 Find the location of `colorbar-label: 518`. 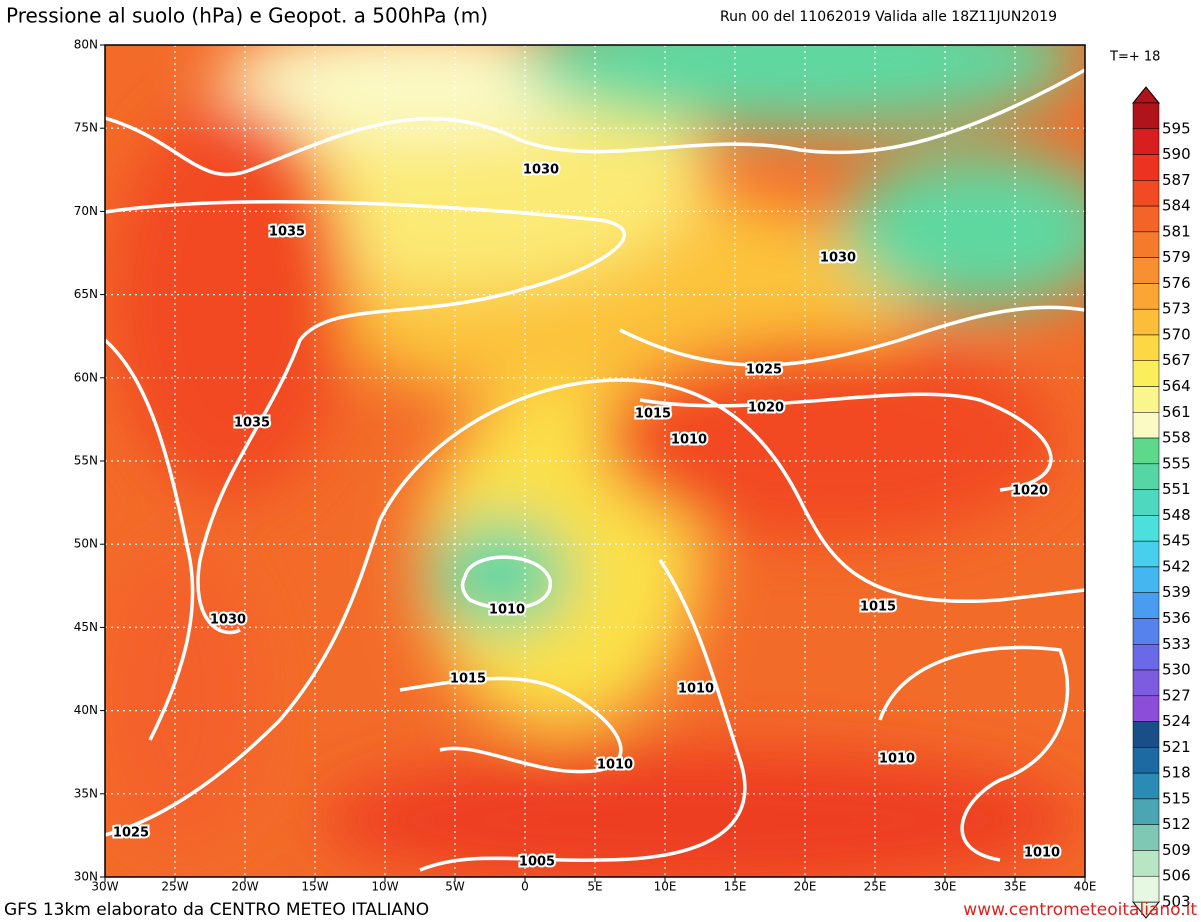

colorbar-label: 518 is located at coordinates (1176, 773).